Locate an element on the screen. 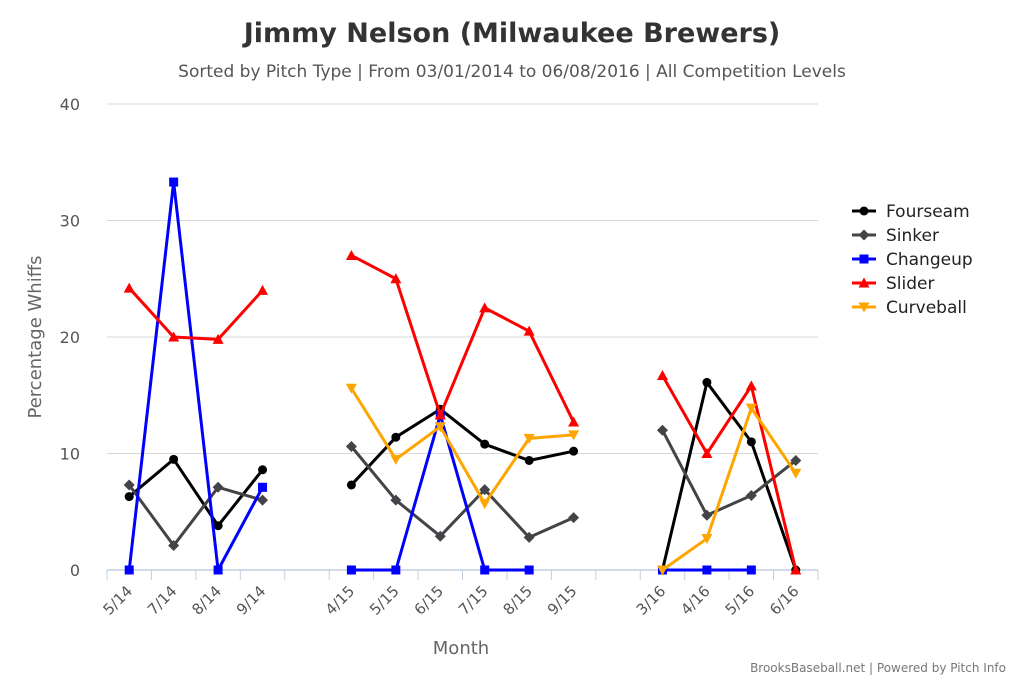  y-tick-label: 10 is located at coordinates (70, 454).